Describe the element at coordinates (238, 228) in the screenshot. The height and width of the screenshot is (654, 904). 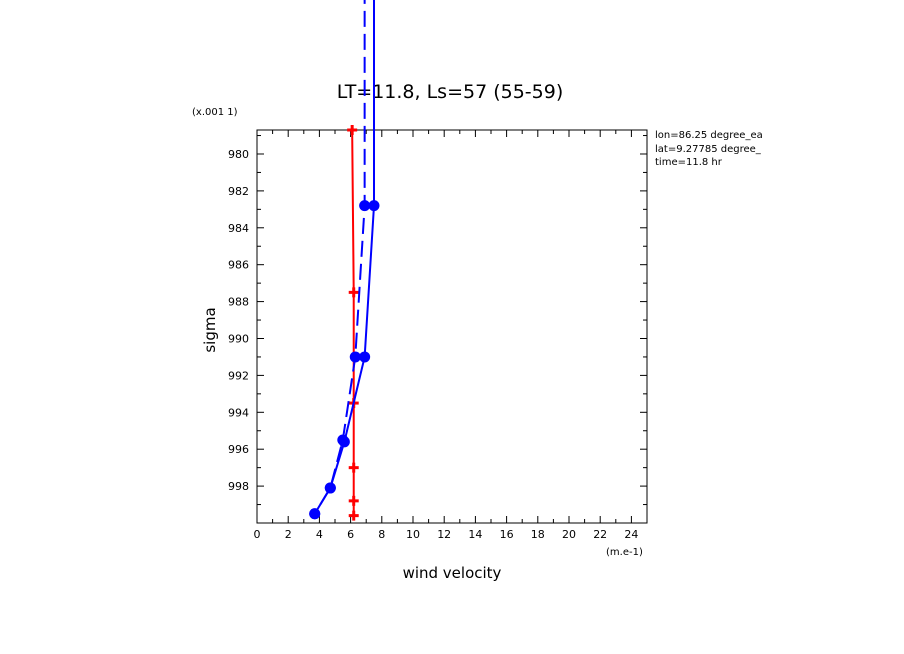
I see `y-tick-label: 984` at that location.